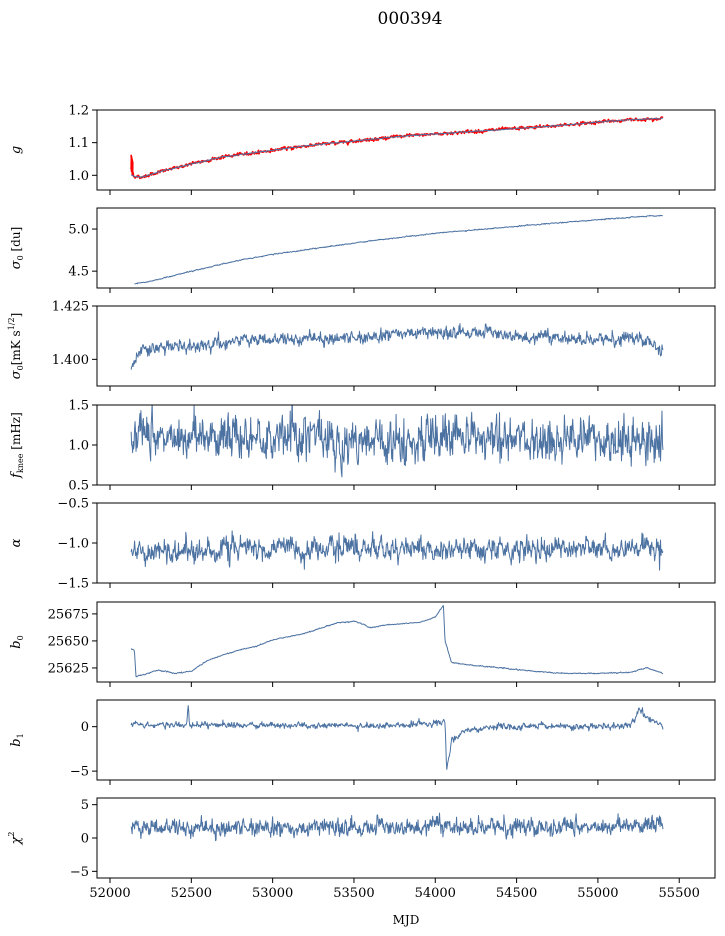 The width and height of the screenshot is (725, 936). I want to click on y-tick-label: 1.400, so click(70, 360).